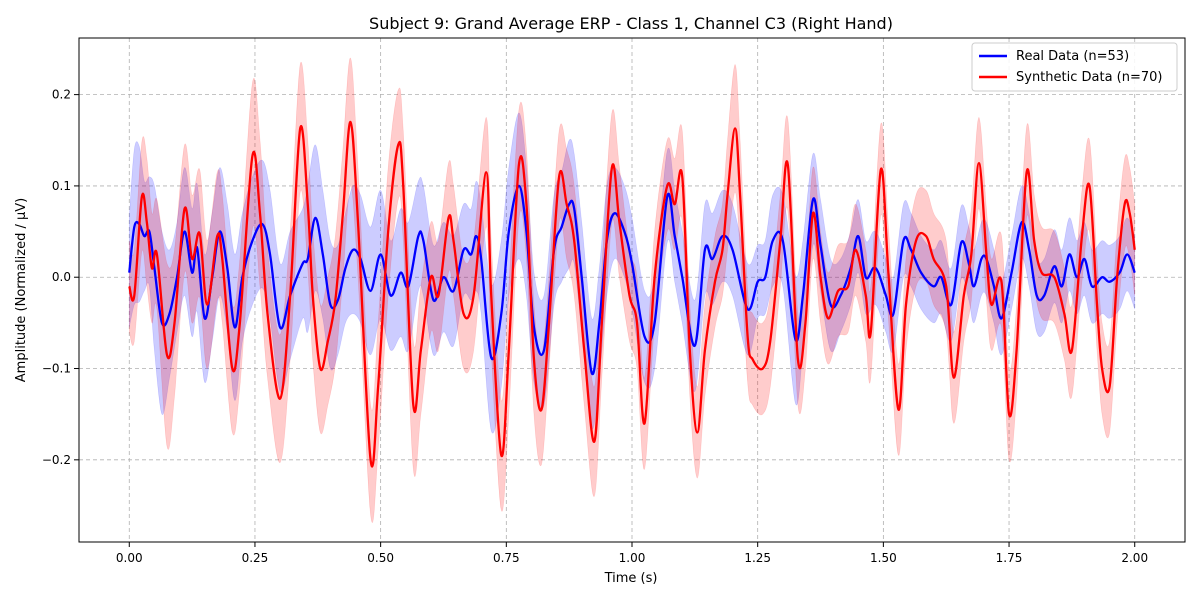 The height and width of the screenshot is (600, 1200). What do you see at coordinates (61, 95) in the screenshot?
I see `y-tick-label: 0.2` at bounding box center [61, 95].